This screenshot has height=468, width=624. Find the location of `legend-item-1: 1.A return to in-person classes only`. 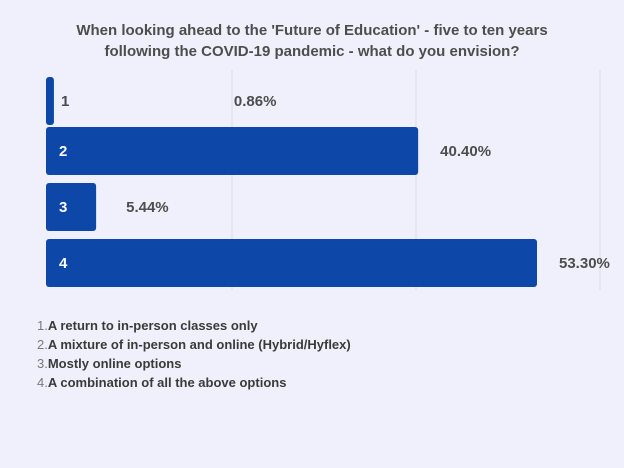

legend-item-1: 1.A return to in-person classes only is located at coordinates (194, 325).